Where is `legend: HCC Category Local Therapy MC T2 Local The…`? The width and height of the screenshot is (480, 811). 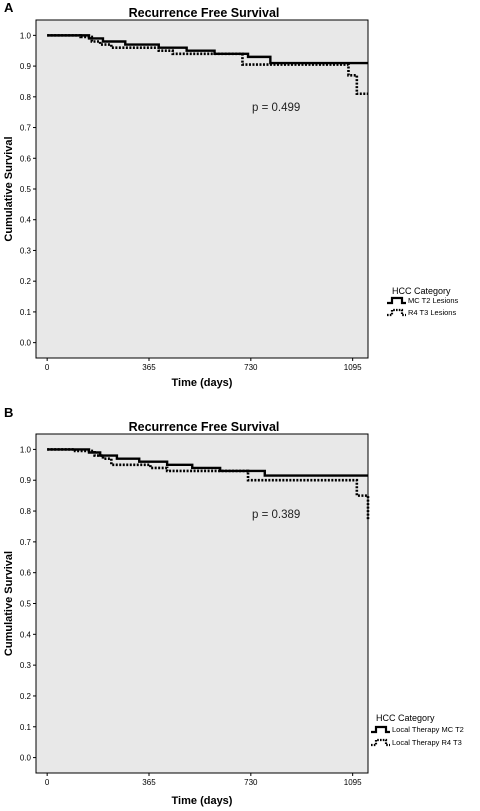
legend: HCC Category Local Therapy MC T2 Local The… is located at coordinates (417, 730).